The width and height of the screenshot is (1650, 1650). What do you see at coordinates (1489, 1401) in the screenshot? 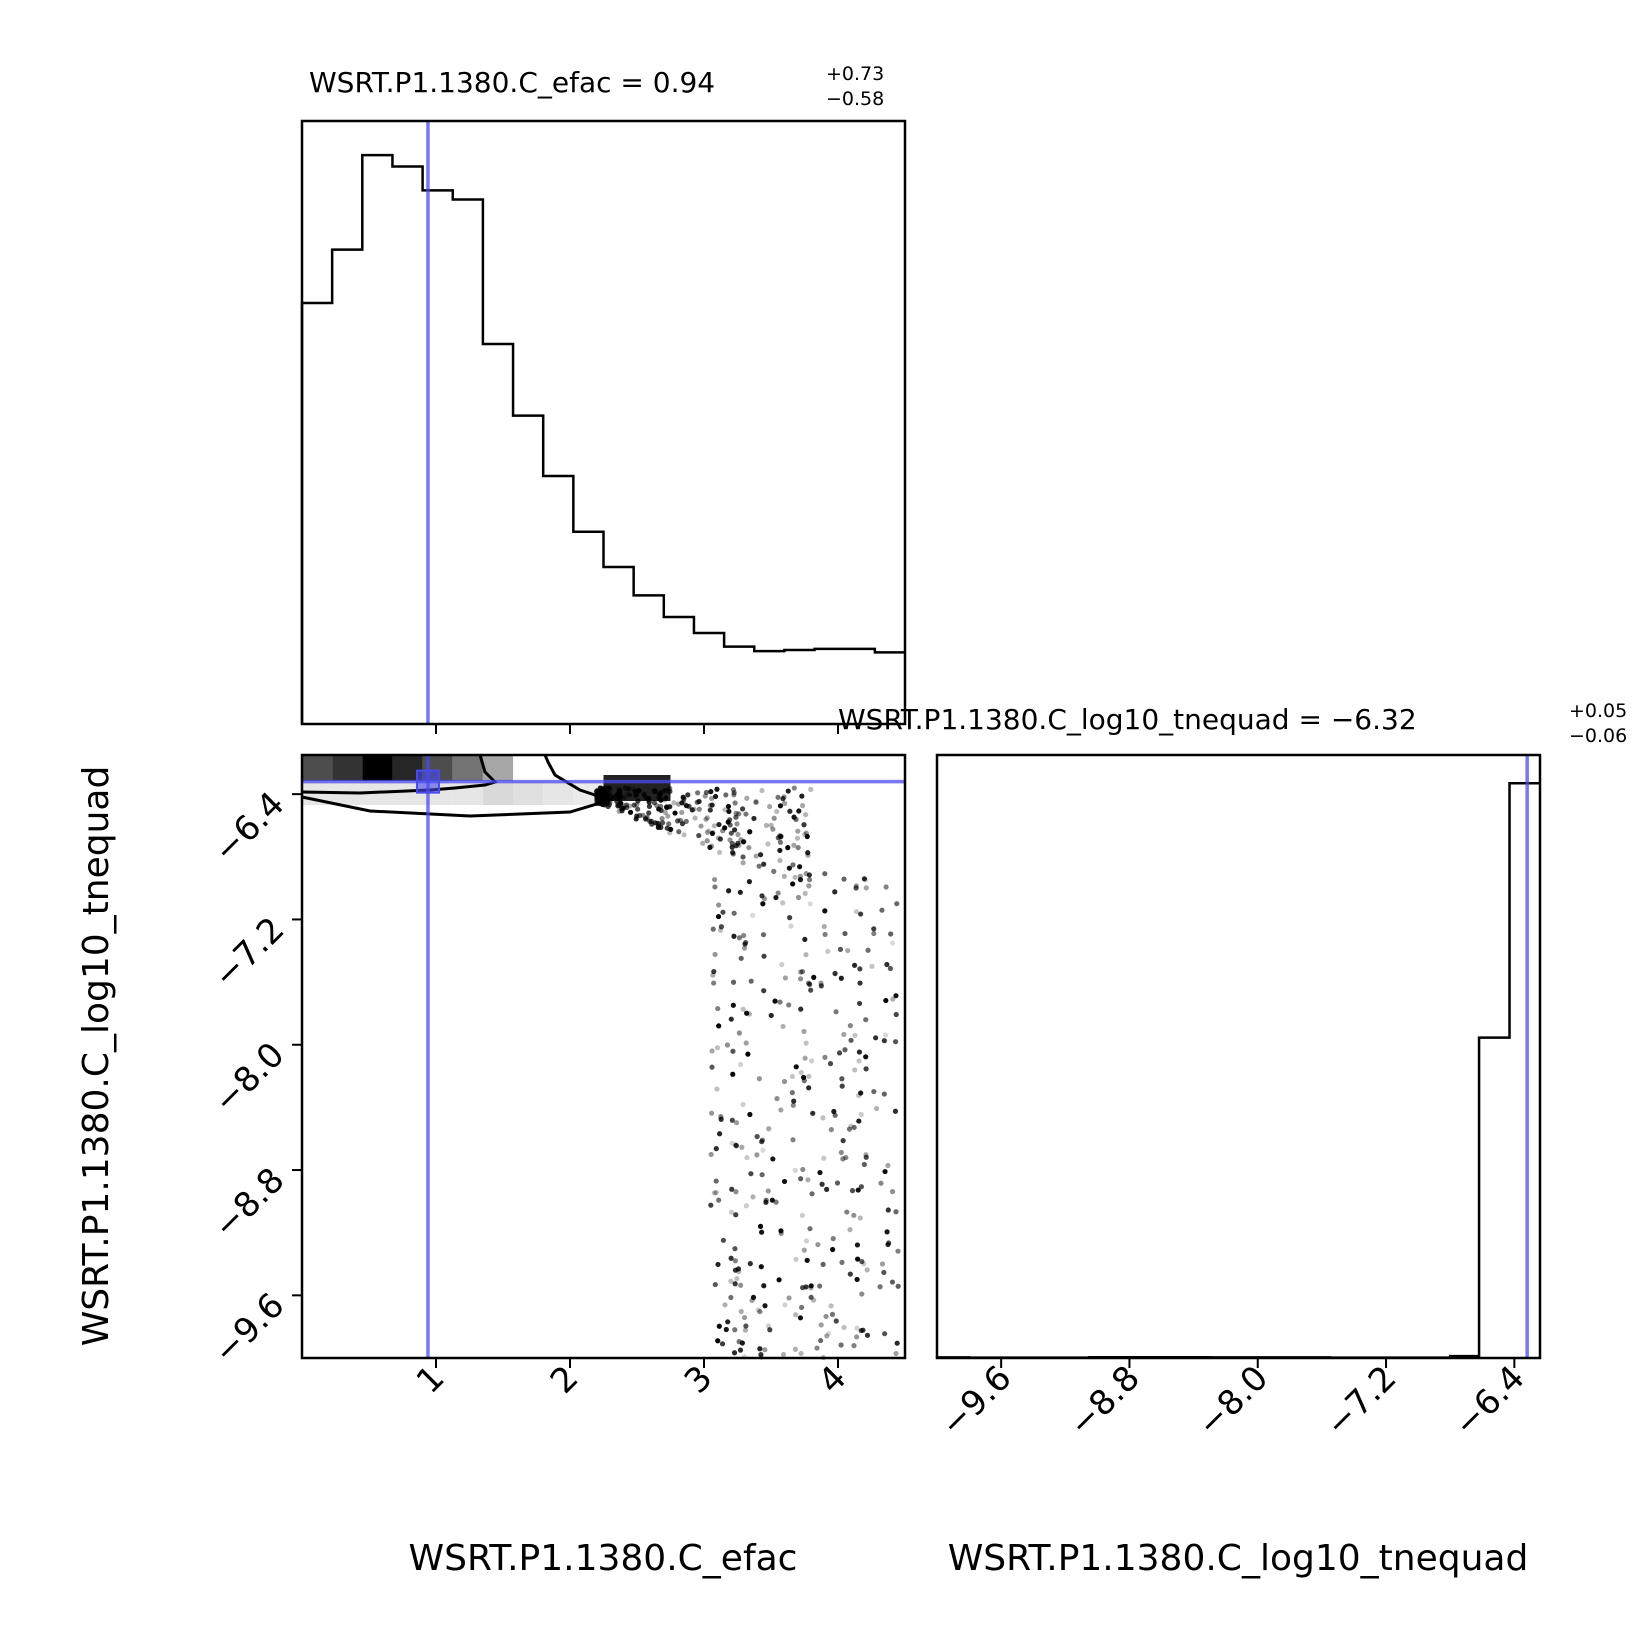
I see `x-tick-label: −6.4` at bounding box center [1489, 1401].